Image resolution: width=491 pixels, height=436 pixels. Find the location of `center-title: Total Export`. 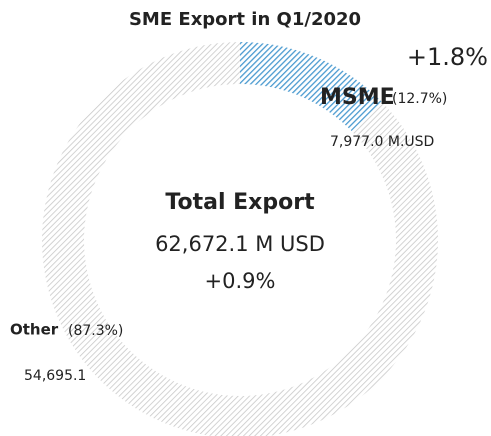

center-title: Total Export is located at coordinates (240, 202).